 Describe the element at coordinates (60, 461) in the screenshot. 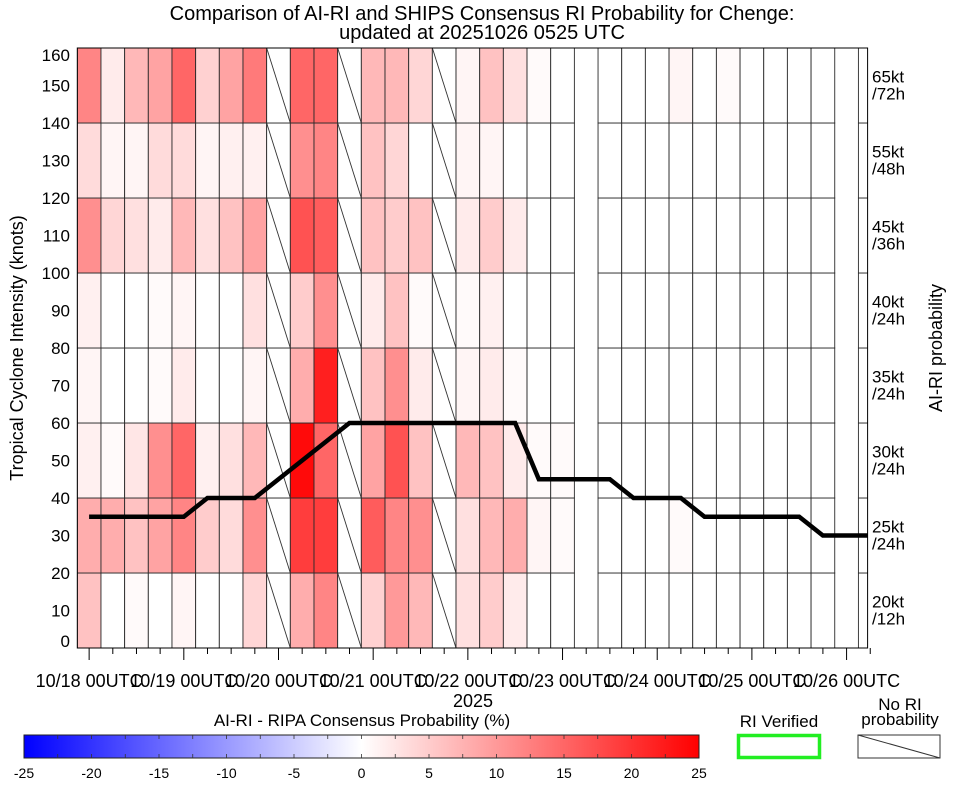

I see `y-tick-label: 50` at that location.